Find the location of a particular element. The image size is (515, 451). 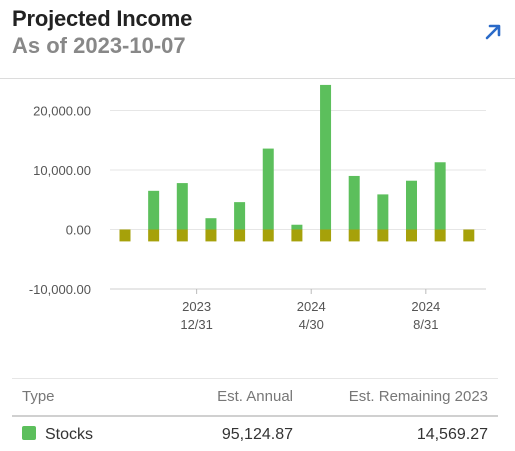

y-tick-label: -10,000.00 is located at coordinates (60, 289).